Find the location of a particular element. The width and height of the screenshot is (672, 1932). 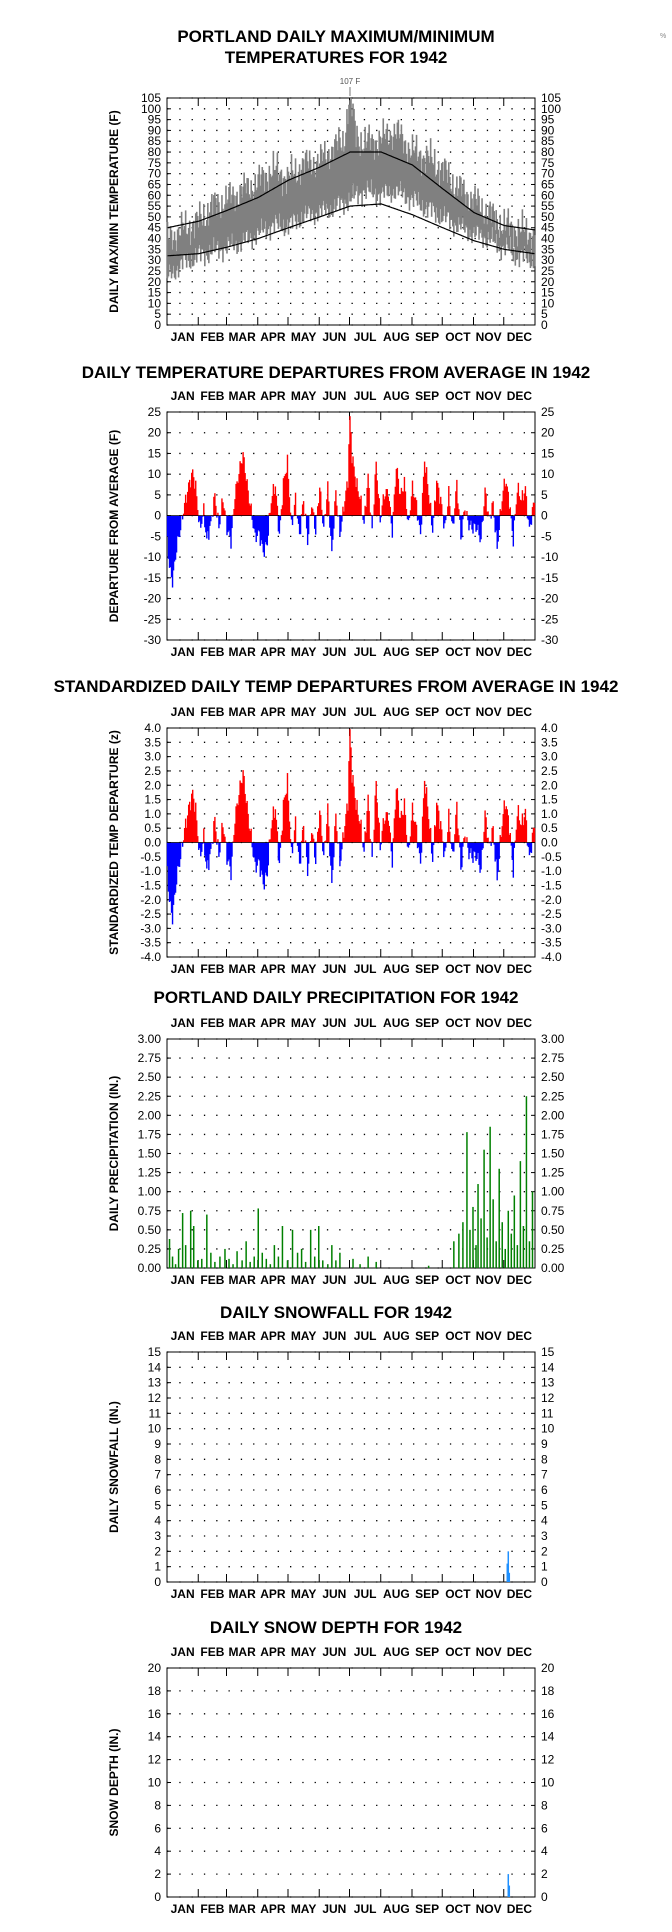

y-tick-label: 2.00 is located at coordinates (553, 1115).